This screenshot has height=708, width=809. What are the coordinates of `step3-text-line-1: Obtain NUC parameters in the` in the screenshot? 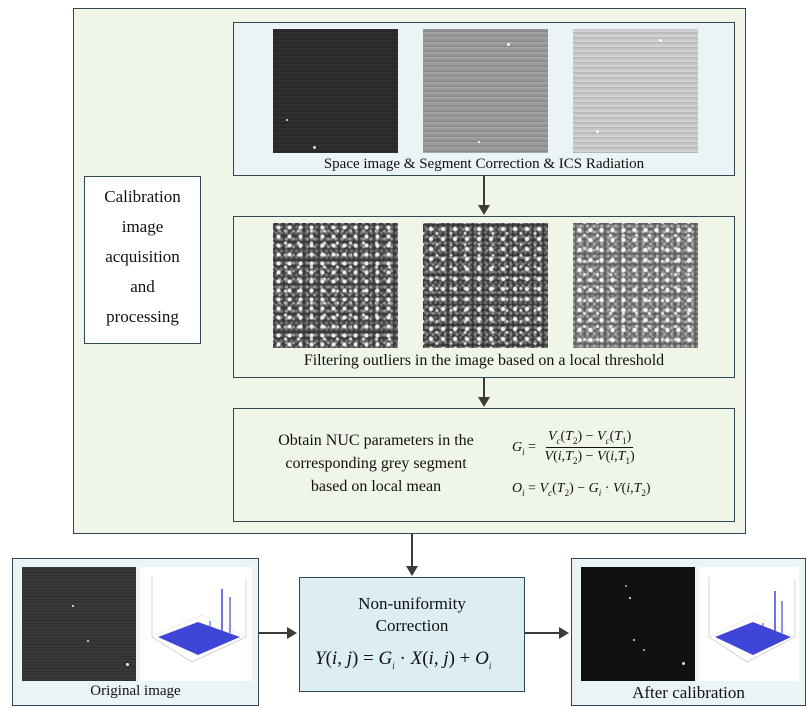 It's located at (376, 440).